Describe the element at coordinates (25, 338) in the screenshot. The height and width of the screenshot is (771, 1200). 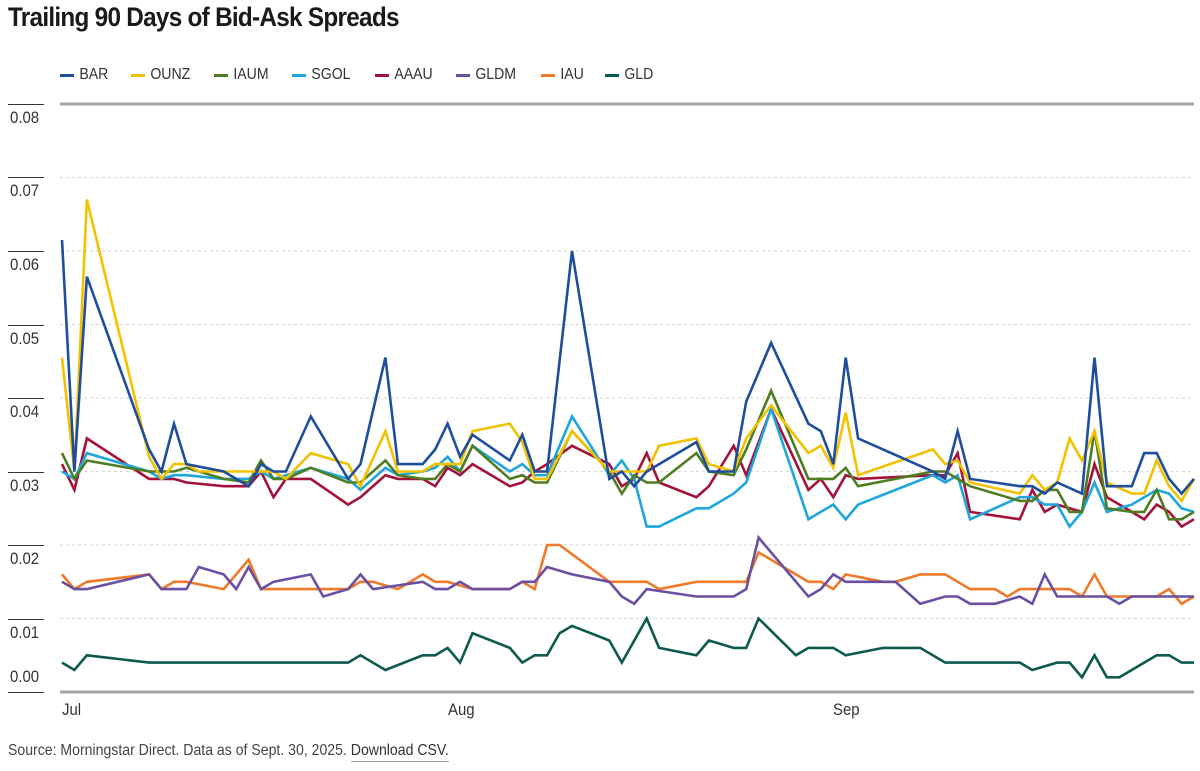
I see `y-tick-label: 0.05` at that location.